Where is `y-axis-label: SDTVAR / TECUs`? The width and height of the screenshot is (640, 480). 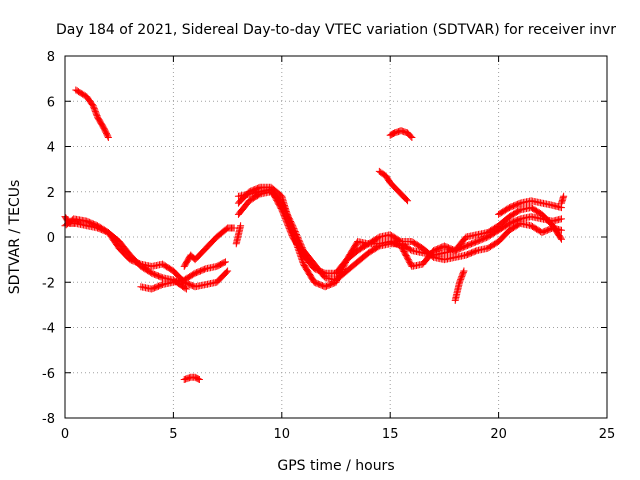
y-axis-label: SDTVAR / TECUs is located at coordinates (15, 237).